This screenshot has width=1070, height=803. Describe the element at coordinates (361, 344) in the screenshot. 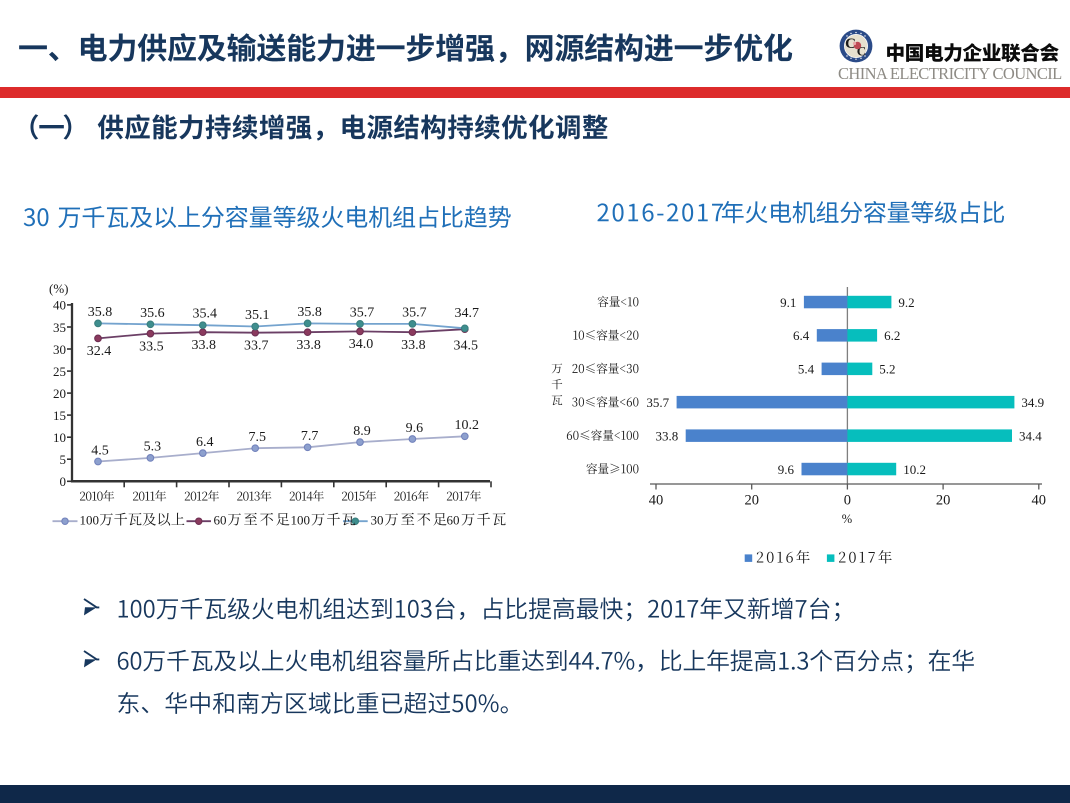

I see `svg-text: 34.0` at that location.